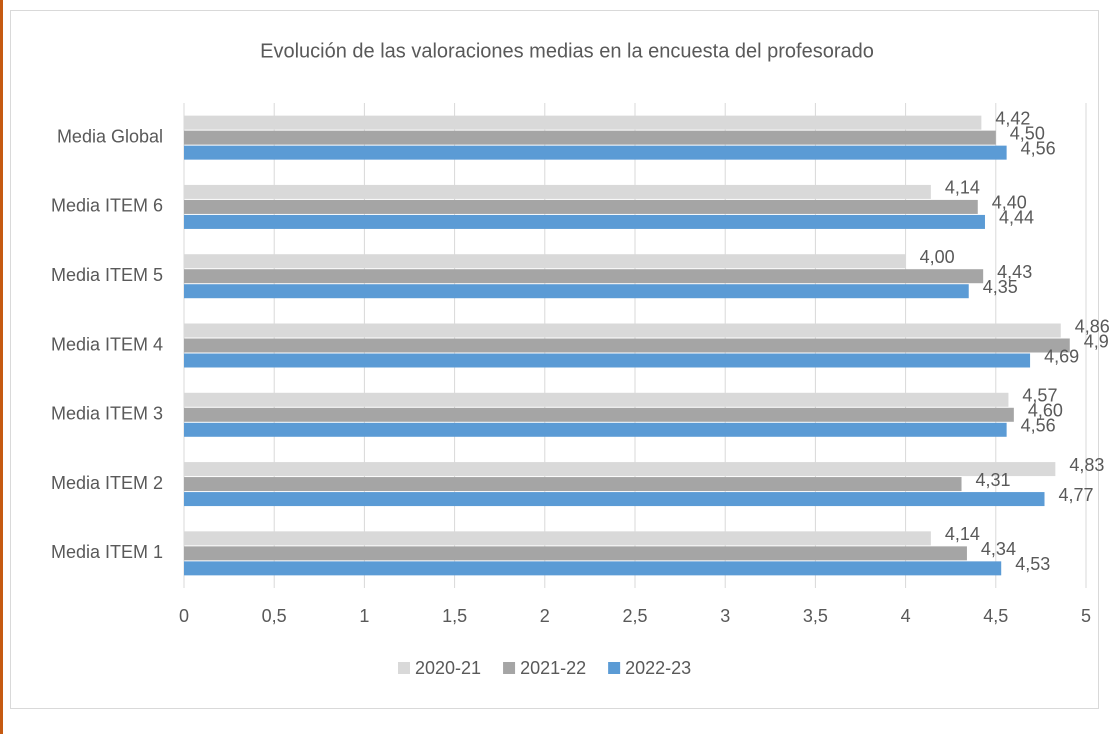  I want to click on data-label: 4,50, so click(1027, 133).